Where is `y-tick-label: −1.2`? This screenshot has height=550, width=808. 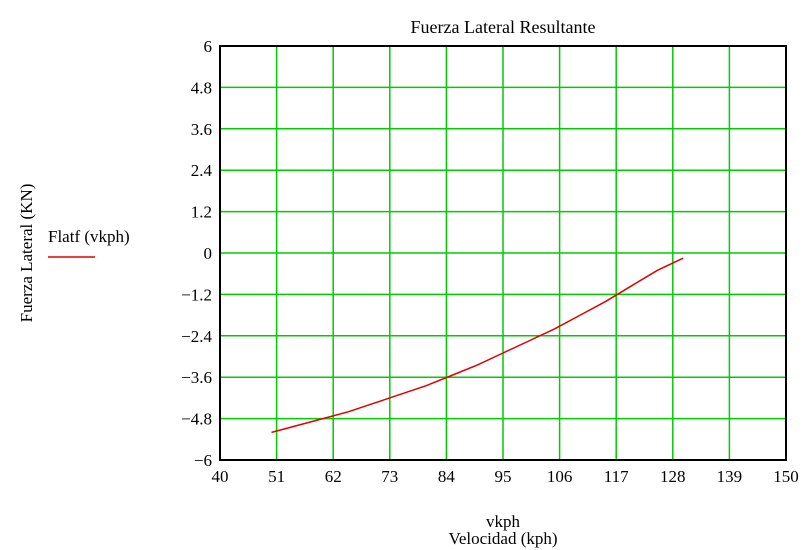
y-tick-label: −1.2 is located at coordinates (196, 294).